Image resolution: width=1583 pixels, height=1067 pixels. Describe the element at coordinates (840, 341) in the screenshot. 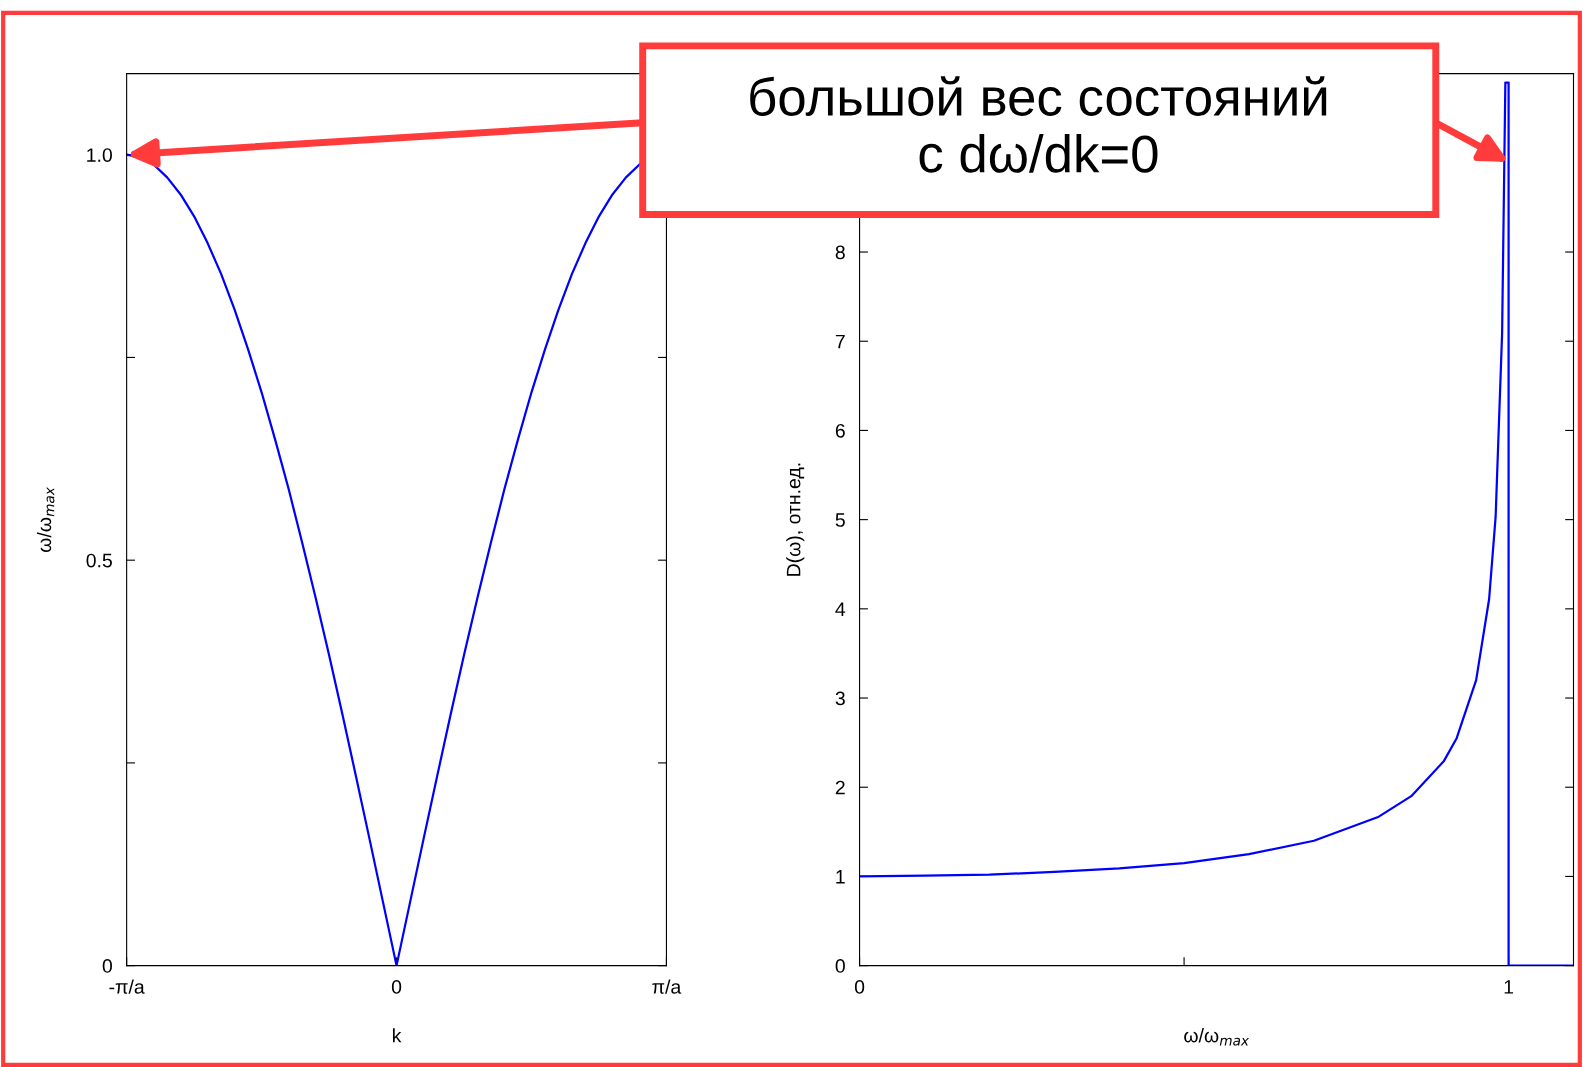

I see `y-tick-label: 7` at that location.